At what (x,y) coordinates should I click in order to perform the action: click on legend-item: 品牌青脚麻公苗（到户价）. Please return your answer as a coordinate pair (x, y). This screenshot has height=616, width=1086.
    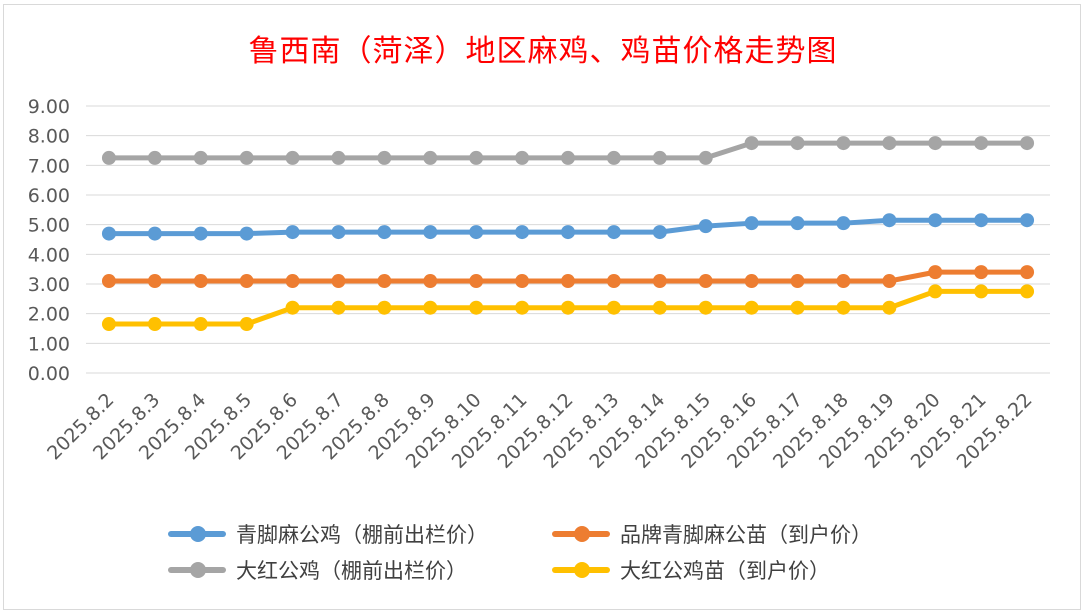
    Looking at the image, I should click on (712, 534).